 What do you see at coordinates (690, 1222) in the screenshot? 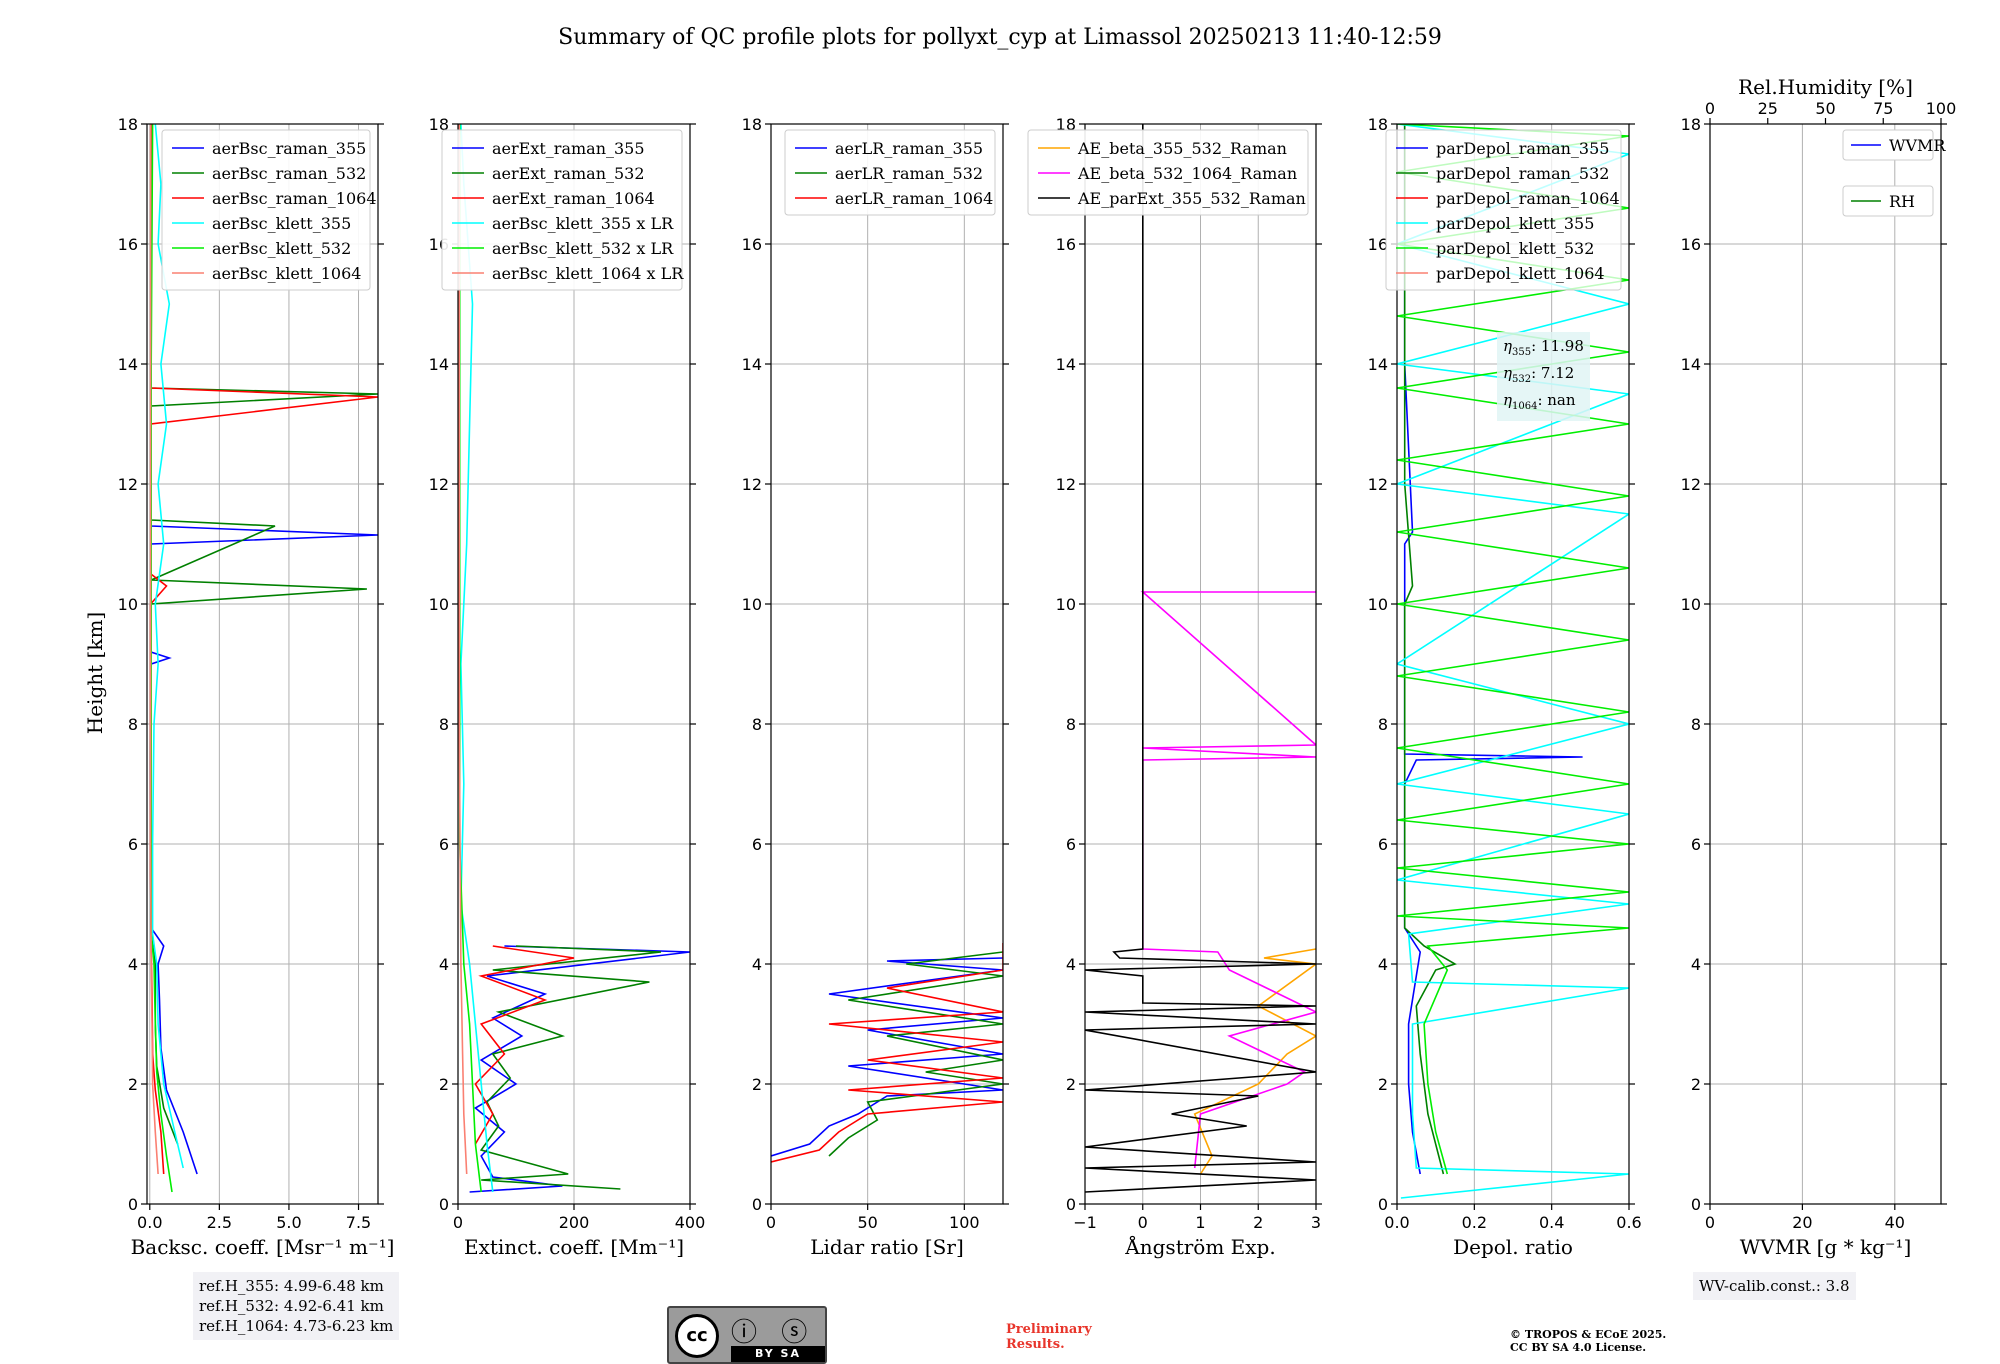
I see `x-tick-label: 400` at bounding box center [690, 1222].